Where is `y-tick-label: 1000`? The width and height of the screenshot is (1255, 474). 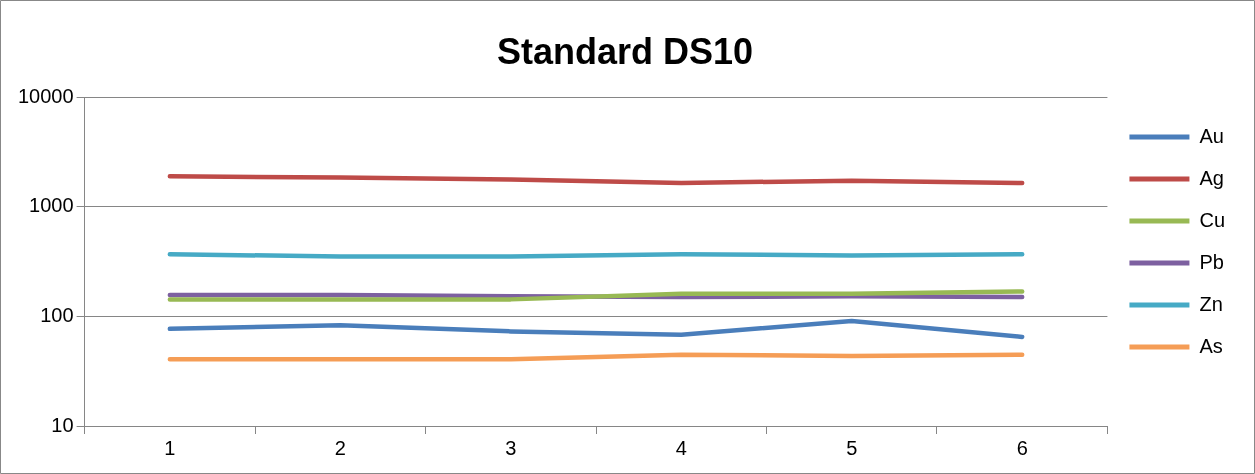
y-tick-label: 1000 is located at coordinates (51, 205).